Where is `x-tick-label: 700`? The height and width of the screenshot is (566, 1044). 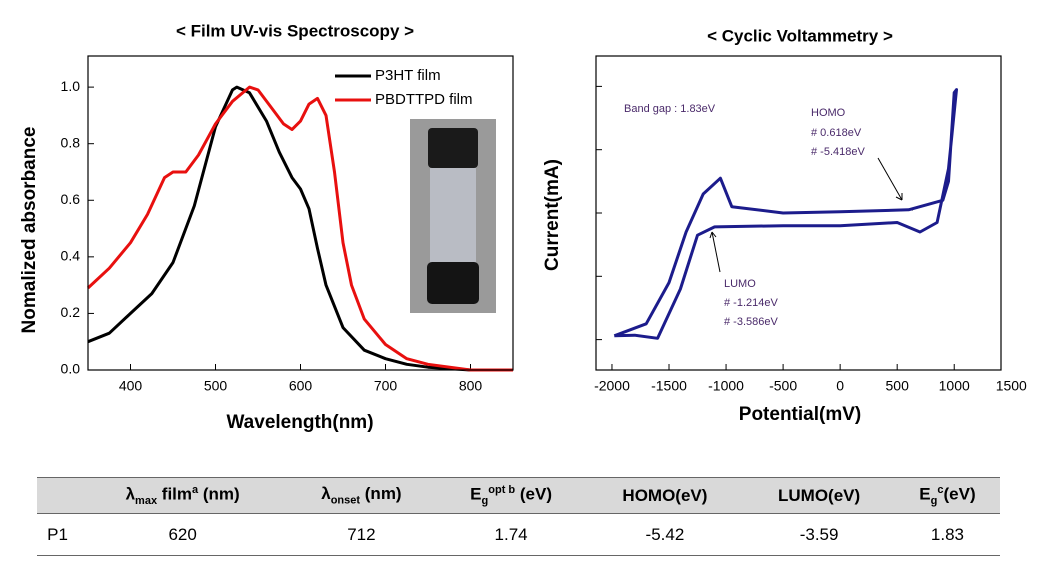 x-tick-label: 700 is located at coordinates (386, 386).